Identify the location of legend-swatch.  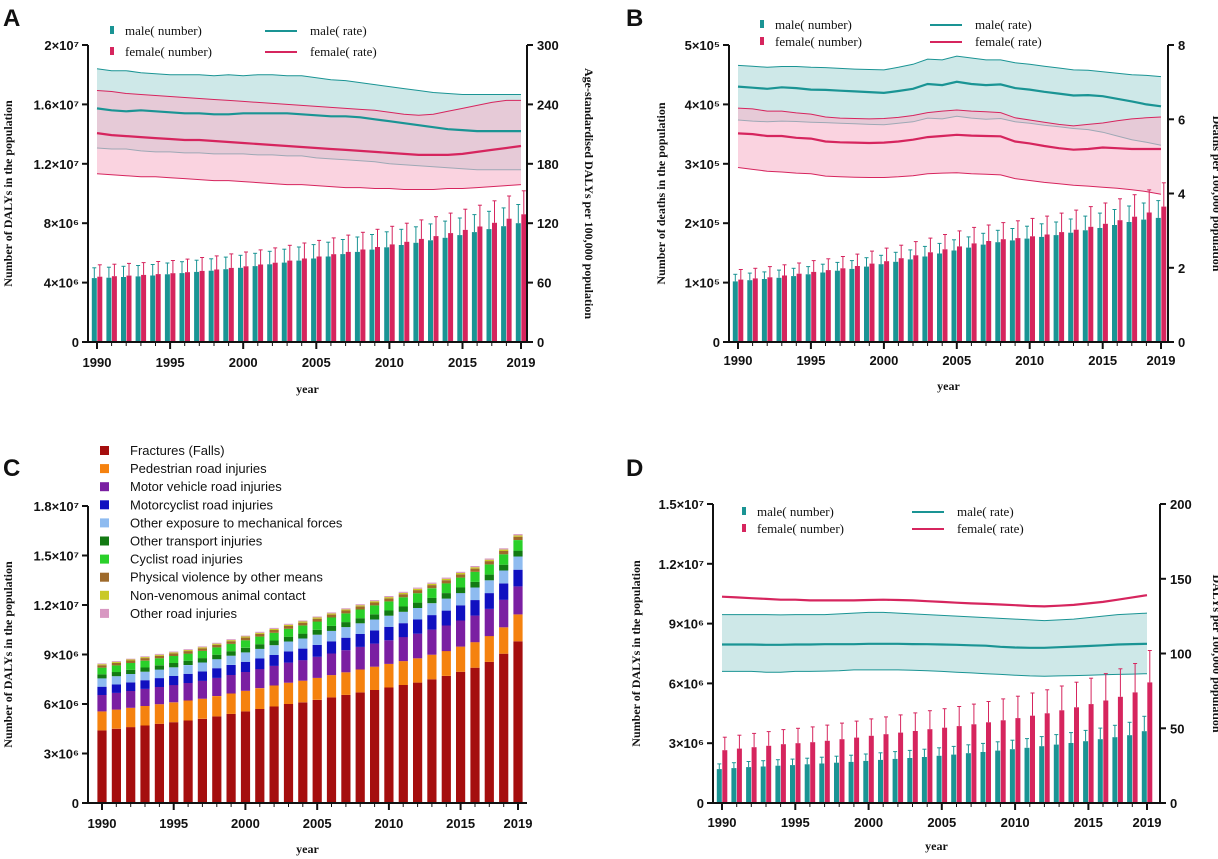
(104, 541).